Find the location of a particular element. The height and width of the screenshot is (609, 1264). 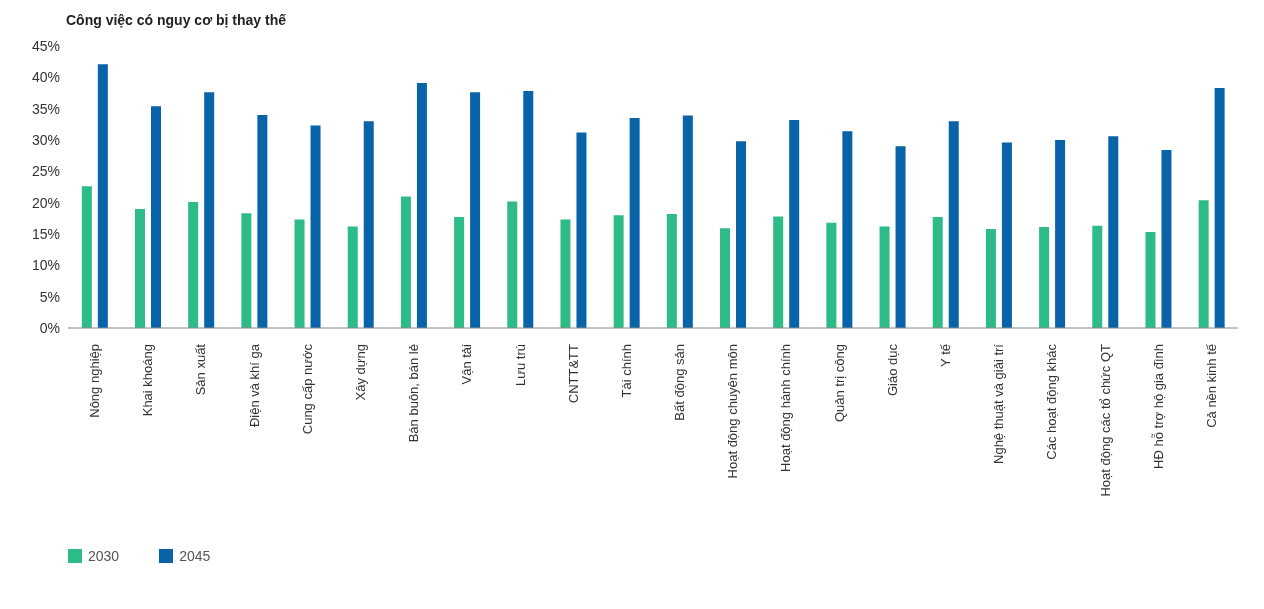

x-tick-label: Tài chính is located at coordinates (626, 371).